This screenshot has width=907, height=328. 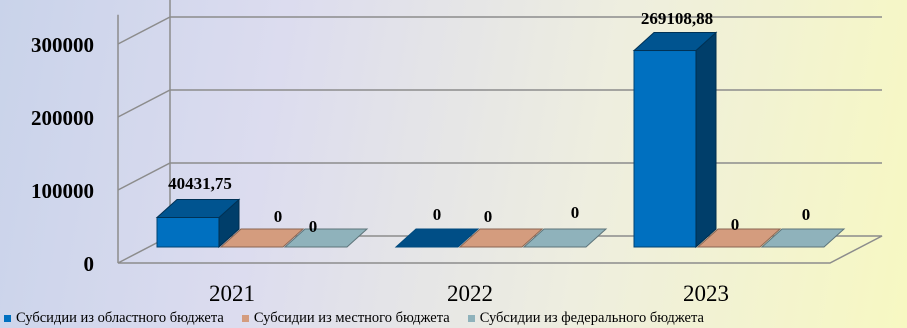 What do you see at coordinates (677, 18) in the screenshot?
I see `data-label: 269108,88` at bounding box center [677, 18].